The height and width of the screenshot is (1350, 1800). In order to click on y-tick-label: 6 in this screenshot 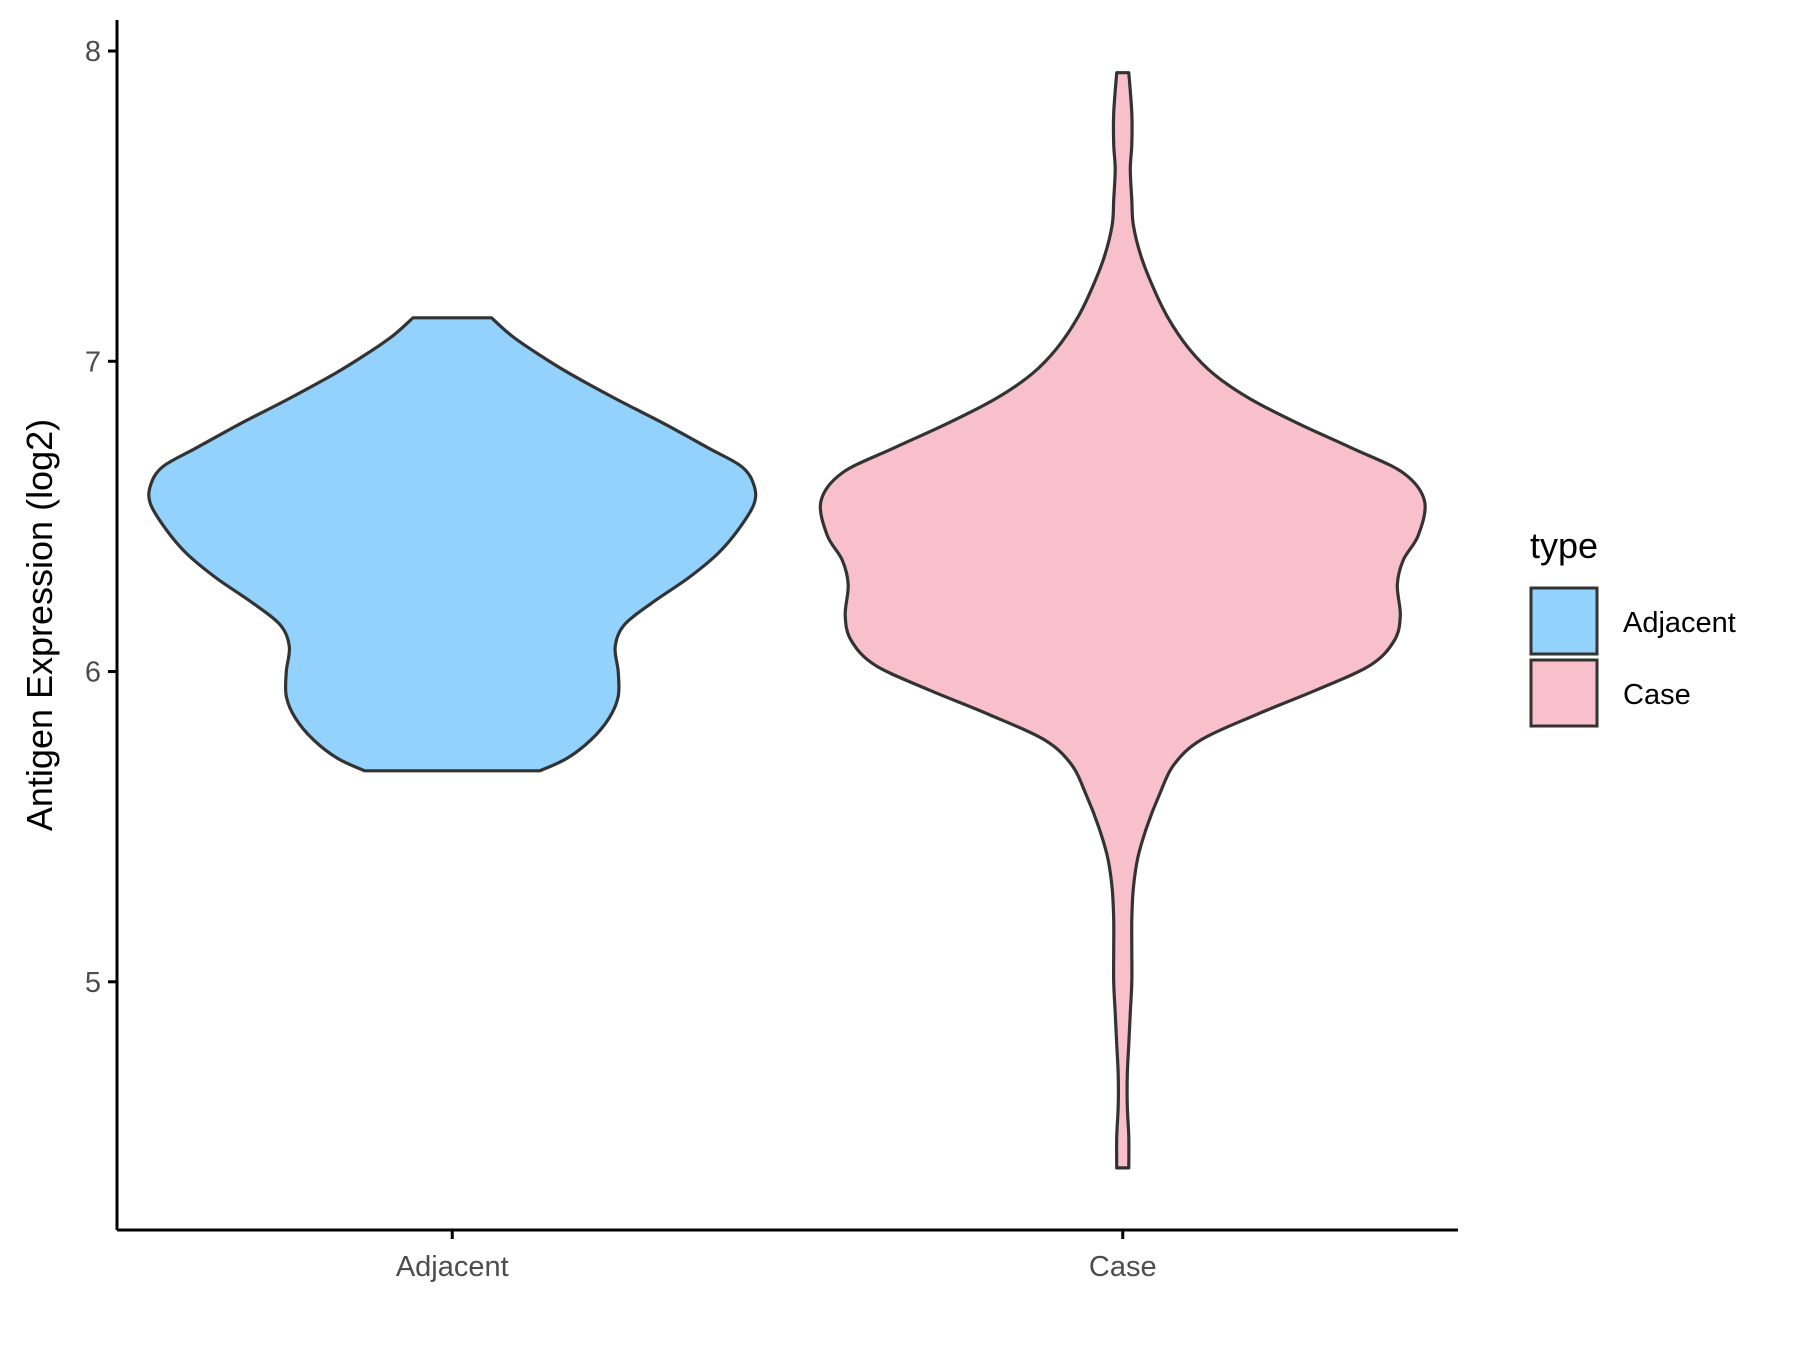, I will do `click(93, 673)`.